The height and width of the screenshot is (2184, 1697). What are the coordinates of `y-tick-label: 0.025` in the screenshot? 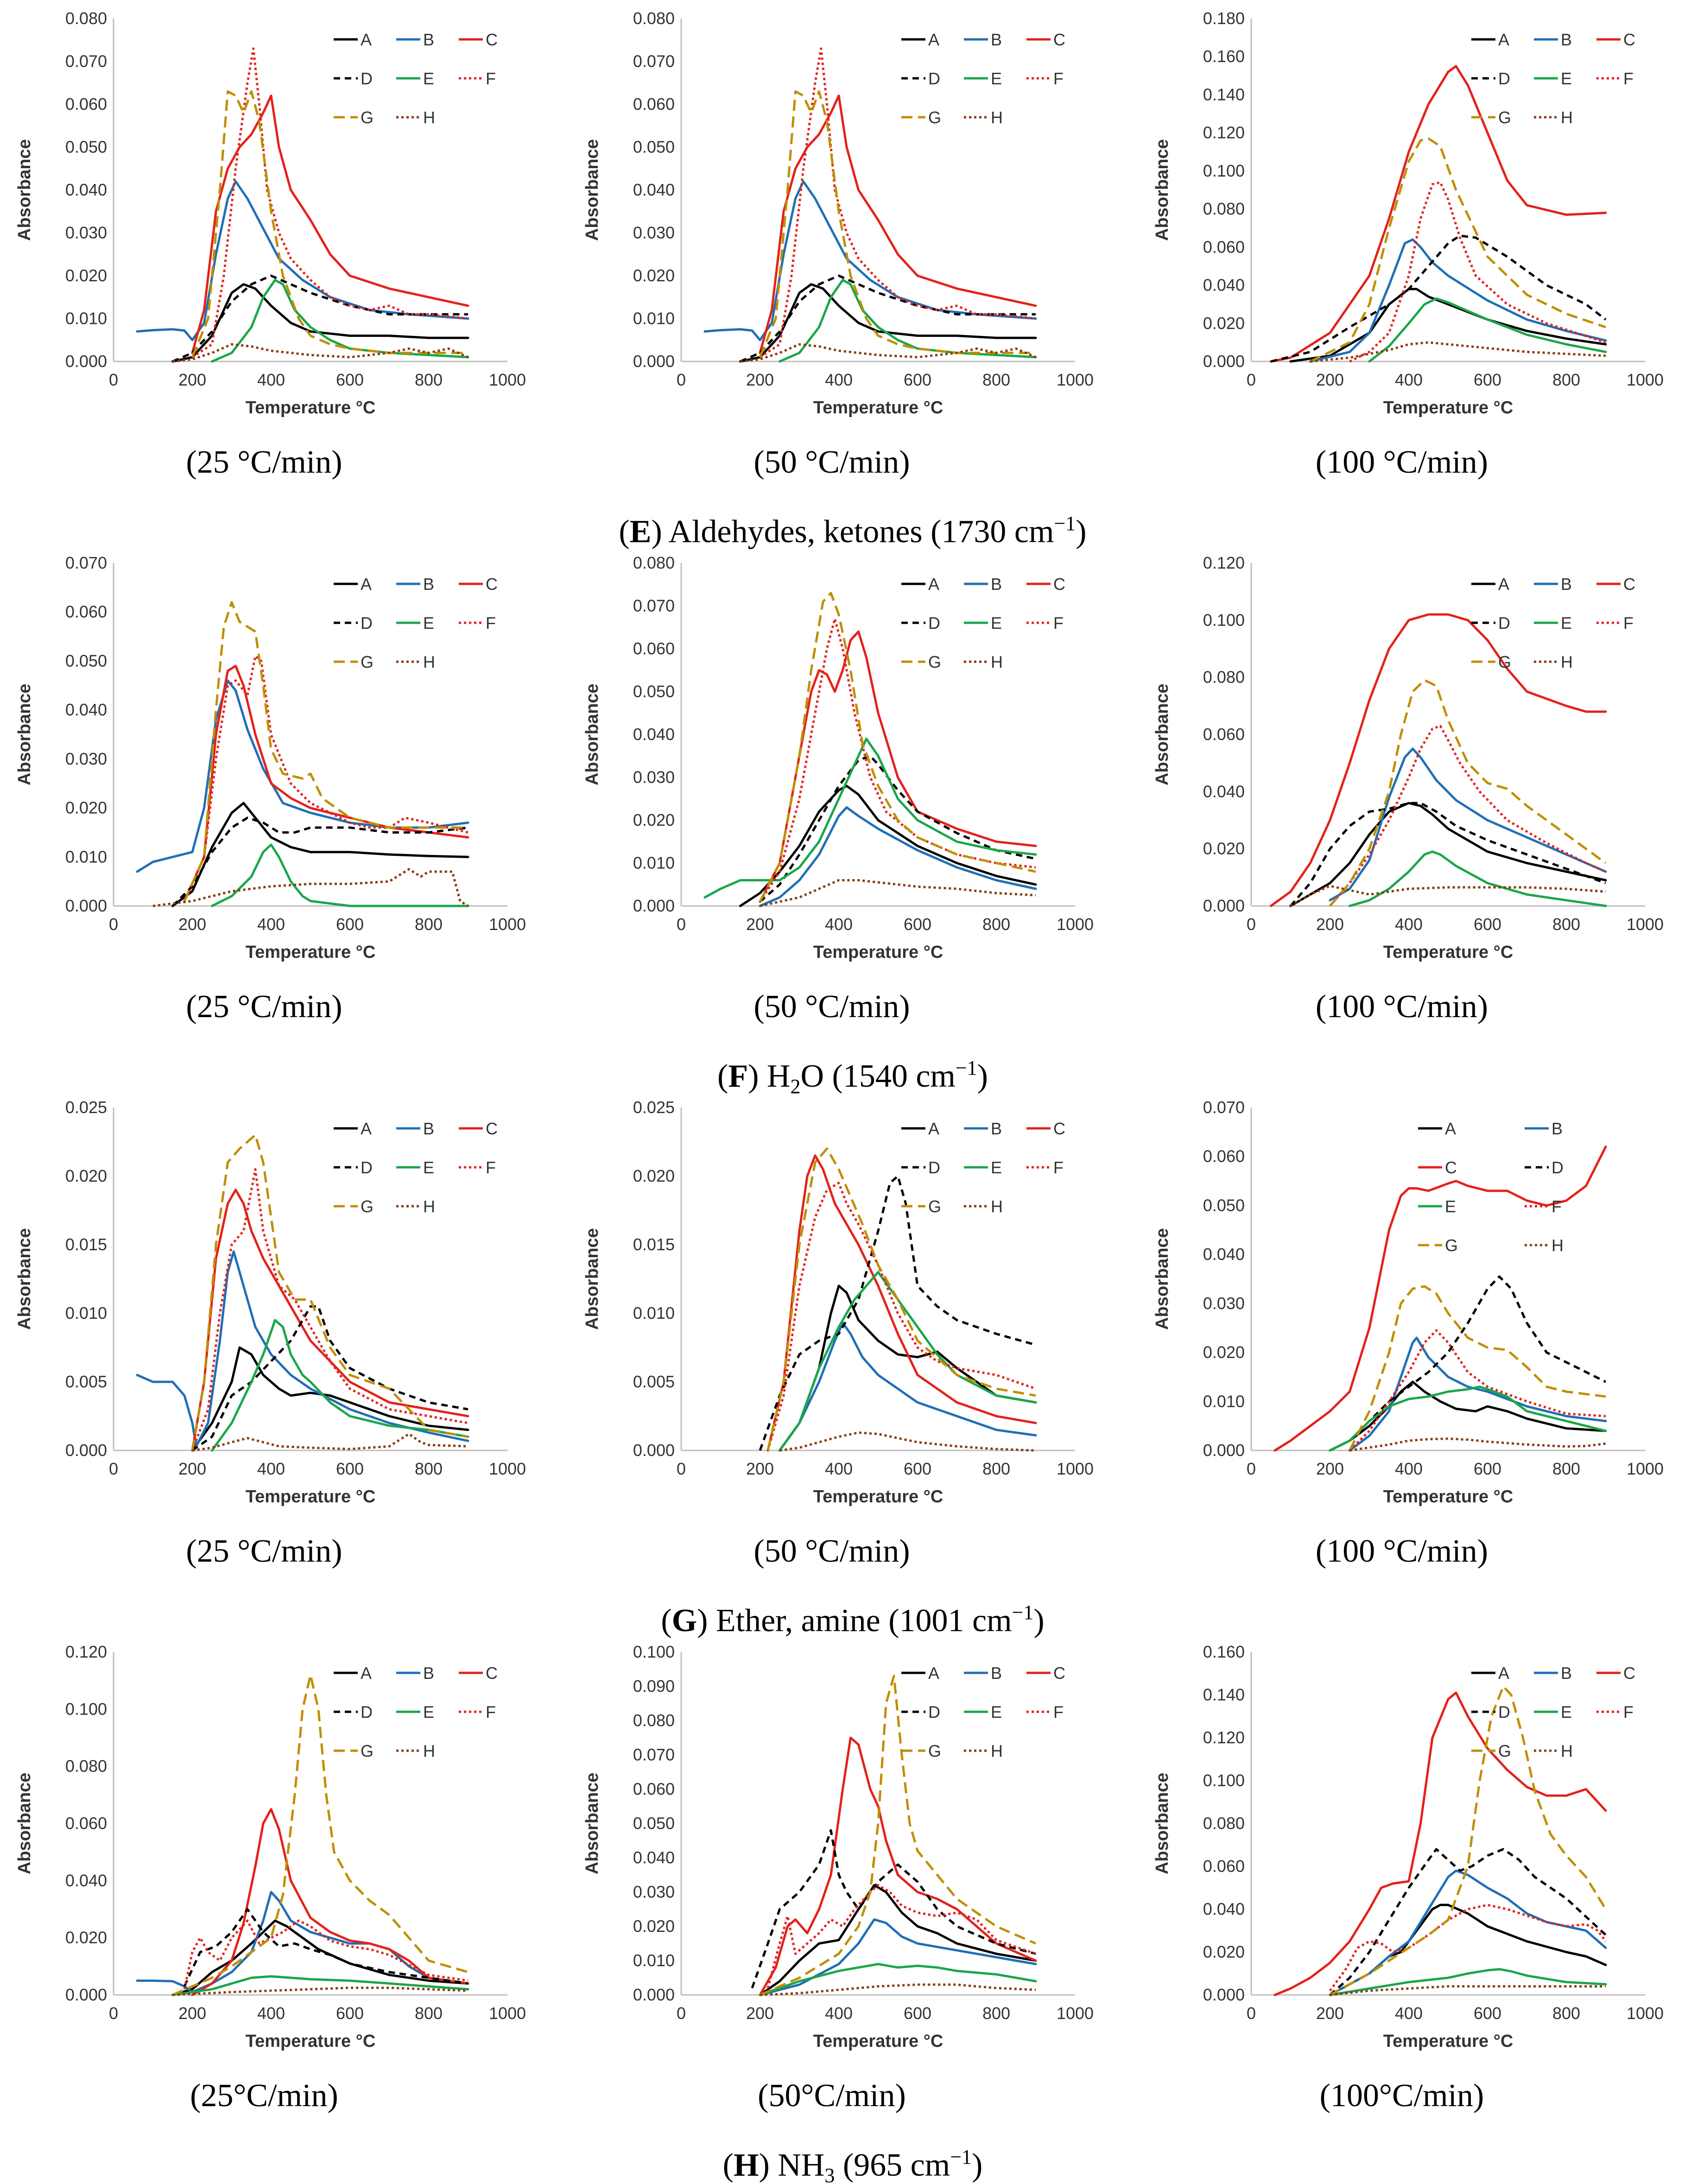 It's located at (86, 1107).